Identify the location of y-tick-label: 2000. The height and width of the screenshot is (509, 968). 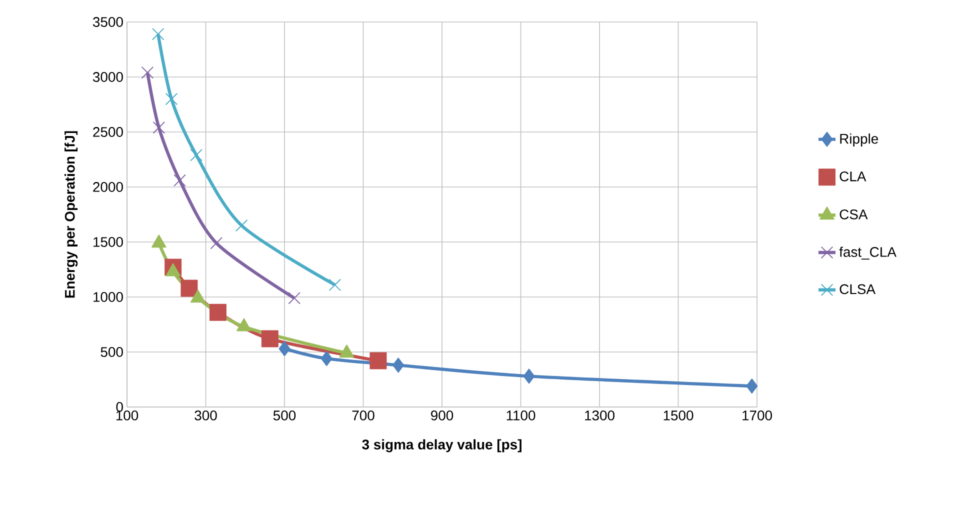
(108, 187).